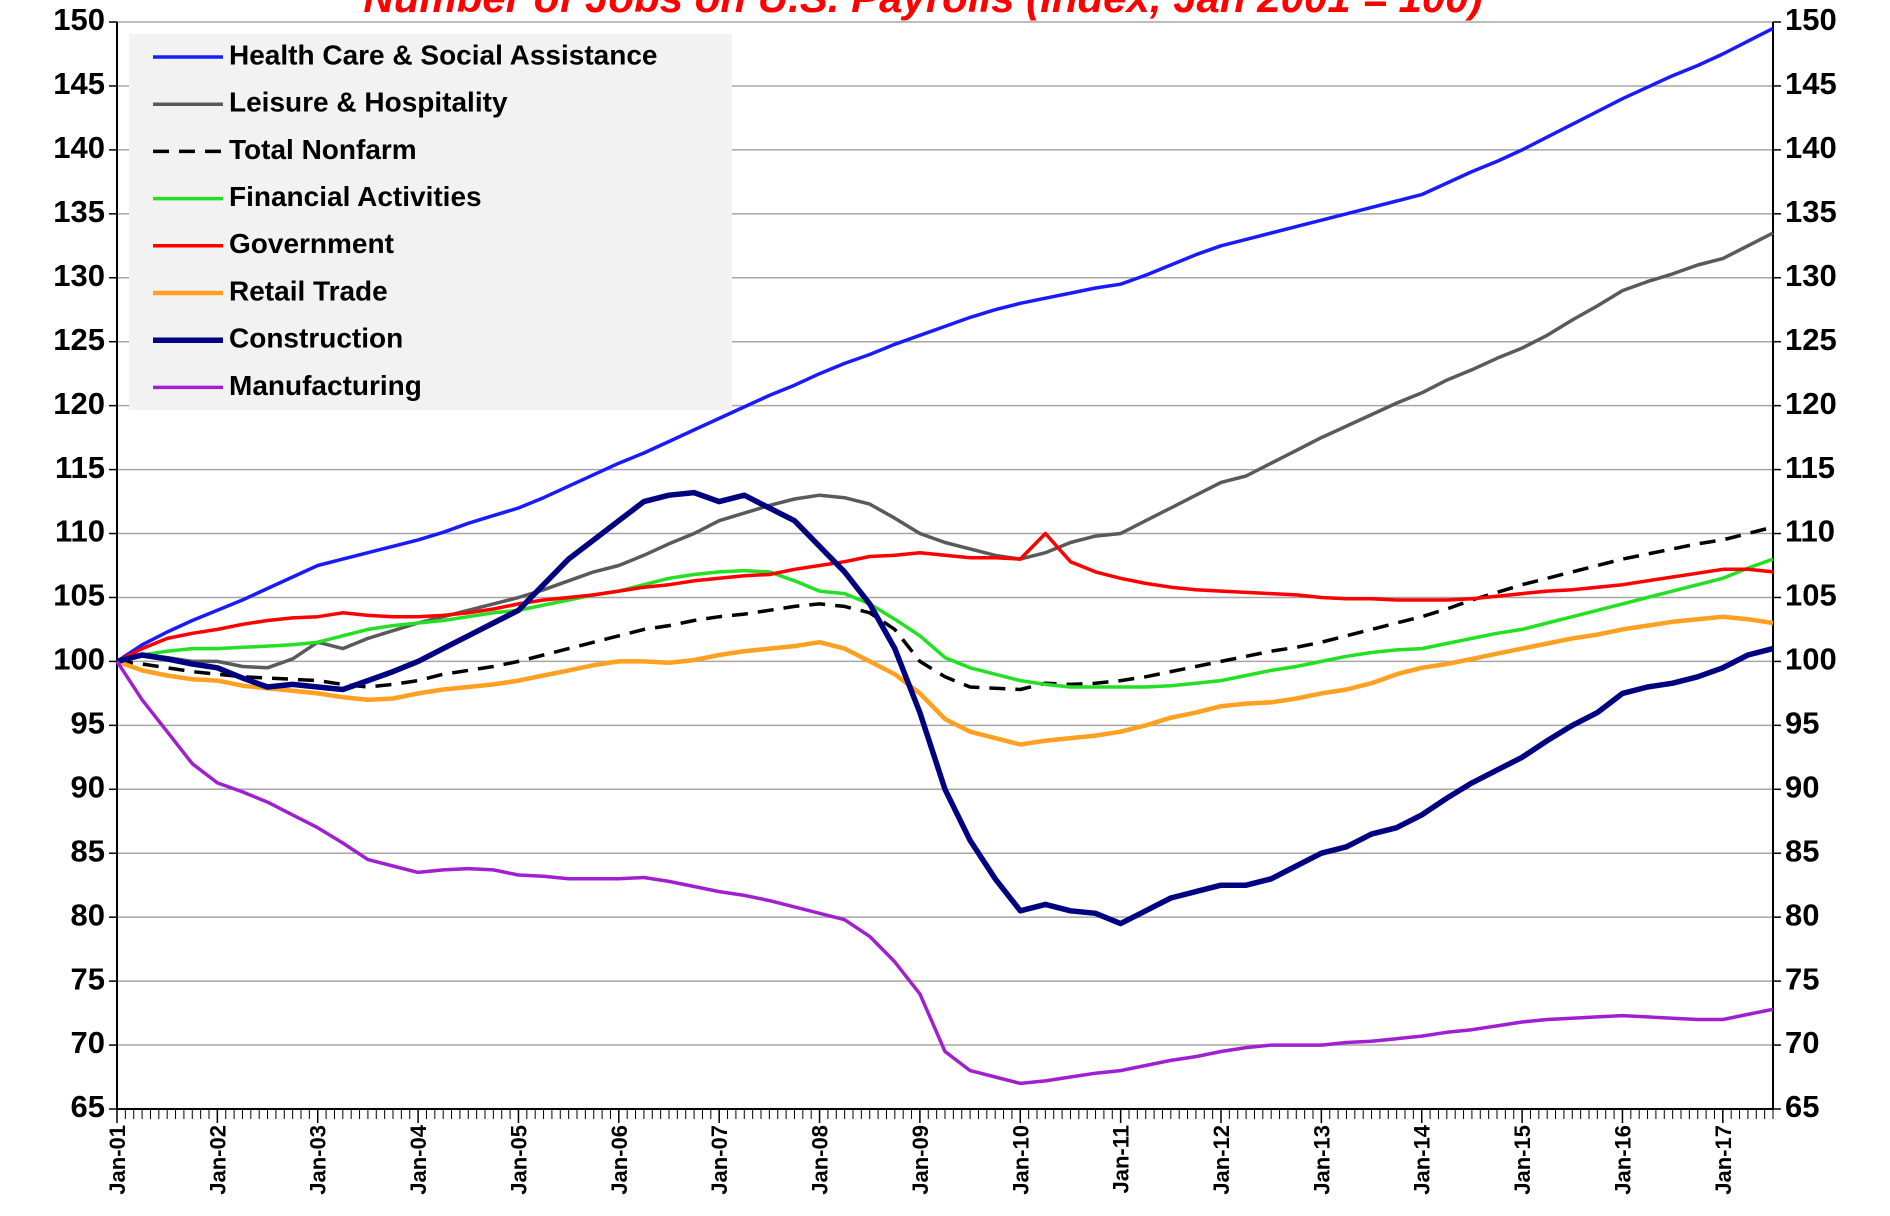 The image size is (1890, 1216). Describe the element at coordinates (316, 338) in the screenshot. I see `legend-label: Construction` at that location.